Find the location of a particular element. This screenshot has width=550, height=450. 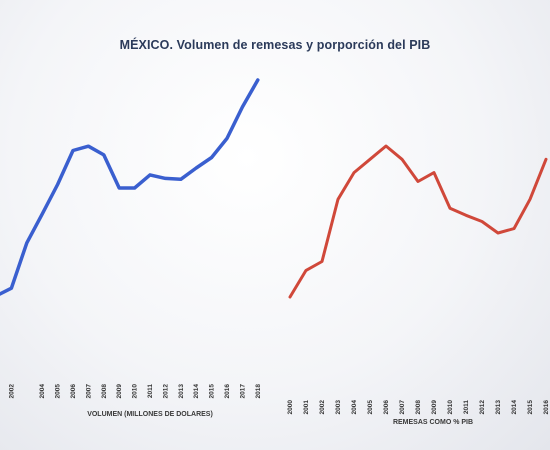

remittance-gdp-tick-label: 2014 is located at coordinates (514, 407).